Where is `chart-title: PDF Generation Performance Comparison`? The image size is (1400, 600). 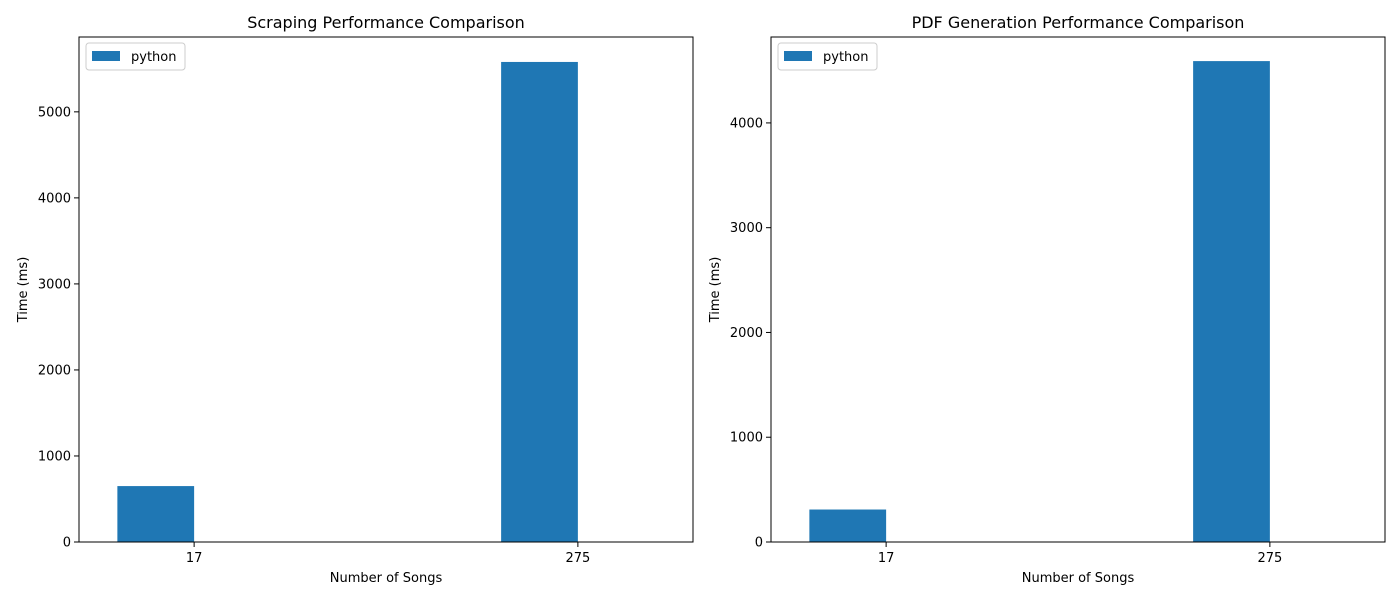
chart-title: PDF Generation Performance Comparison is located at coordinates (1078, 22).